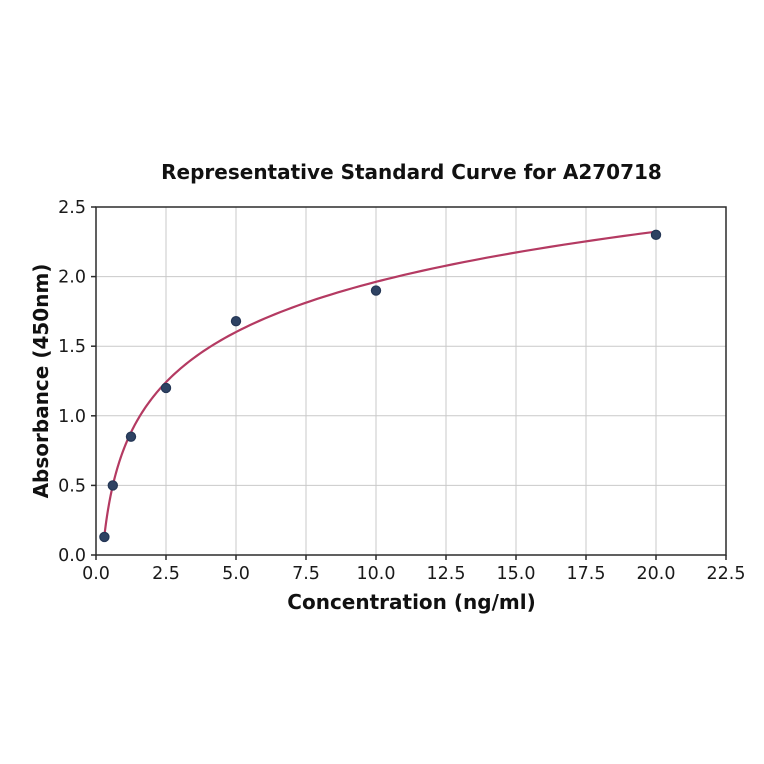 This screenshot has height=764, width=764. What do you see at coordinates (726, 574) in the screenshot?
I see `x-tick-label: 22.5` at bounding box center [726, 574].